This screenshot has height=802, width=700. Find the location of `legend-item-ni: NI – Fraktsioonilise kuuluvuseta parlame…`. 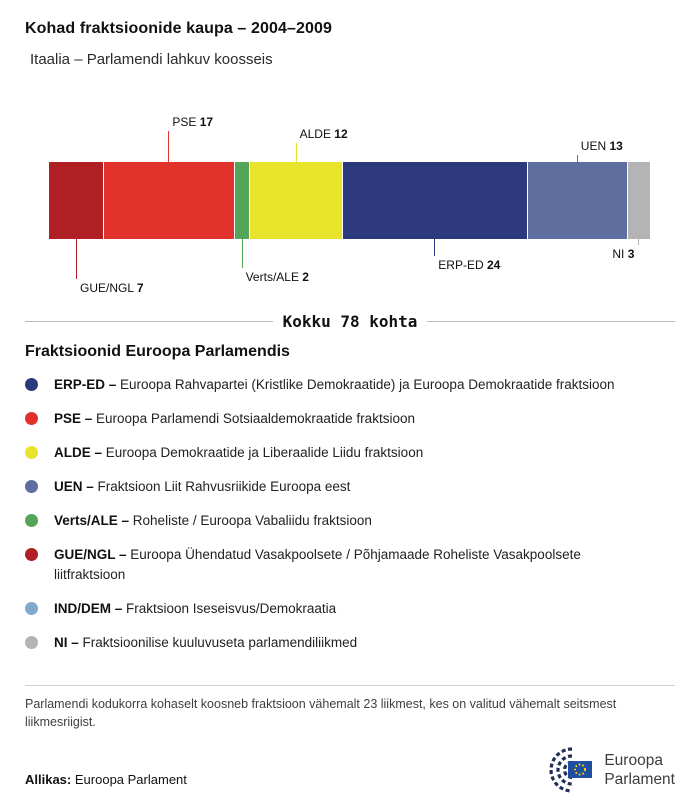

legend-item-ni: NI – Fraktsioonilise kuuluvuseta parlame… is located at coordinates (350, 643).